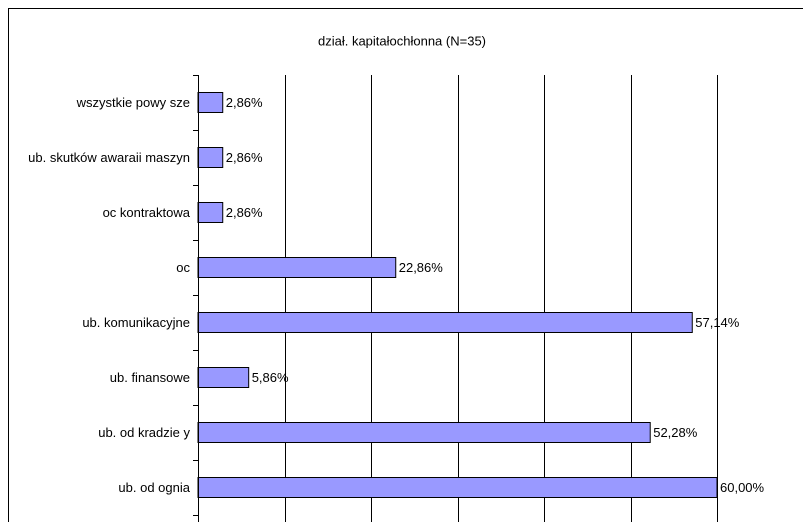 The image size is (803, 522). What do you see at coordinates (421, 267) in the screenshot?
I see `data-label: 22,86%` at bounding box center [421, 267].